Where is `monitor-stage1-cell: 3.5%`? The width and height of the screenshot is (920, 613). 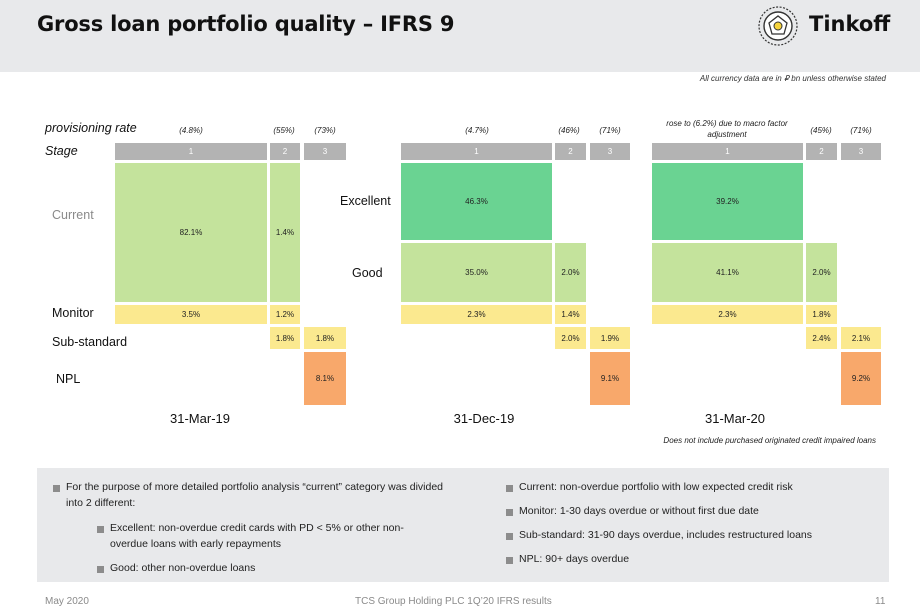 monitor-stage1-cell: 3.5% is located at coordinates (191, 314).